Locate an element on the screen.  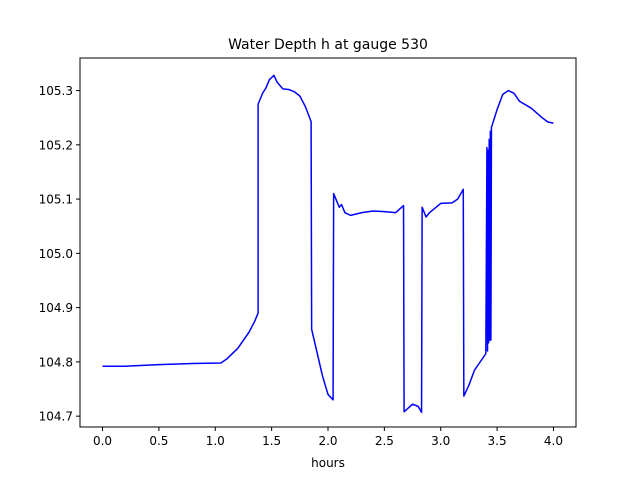
x-tick-label-1: 0.5 is located at coordinates (158, 441).